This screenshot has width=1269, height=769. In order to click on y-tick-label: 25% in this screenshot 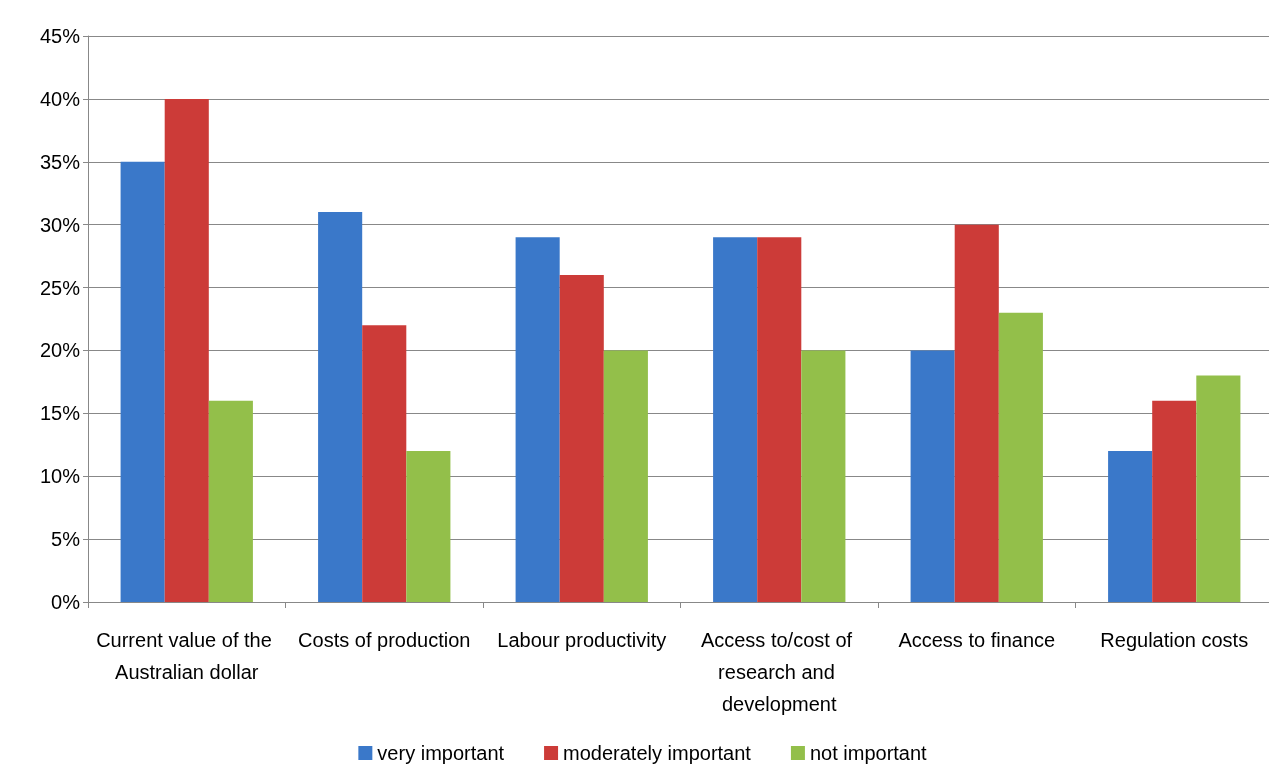, I will do `click(60, 287)`.